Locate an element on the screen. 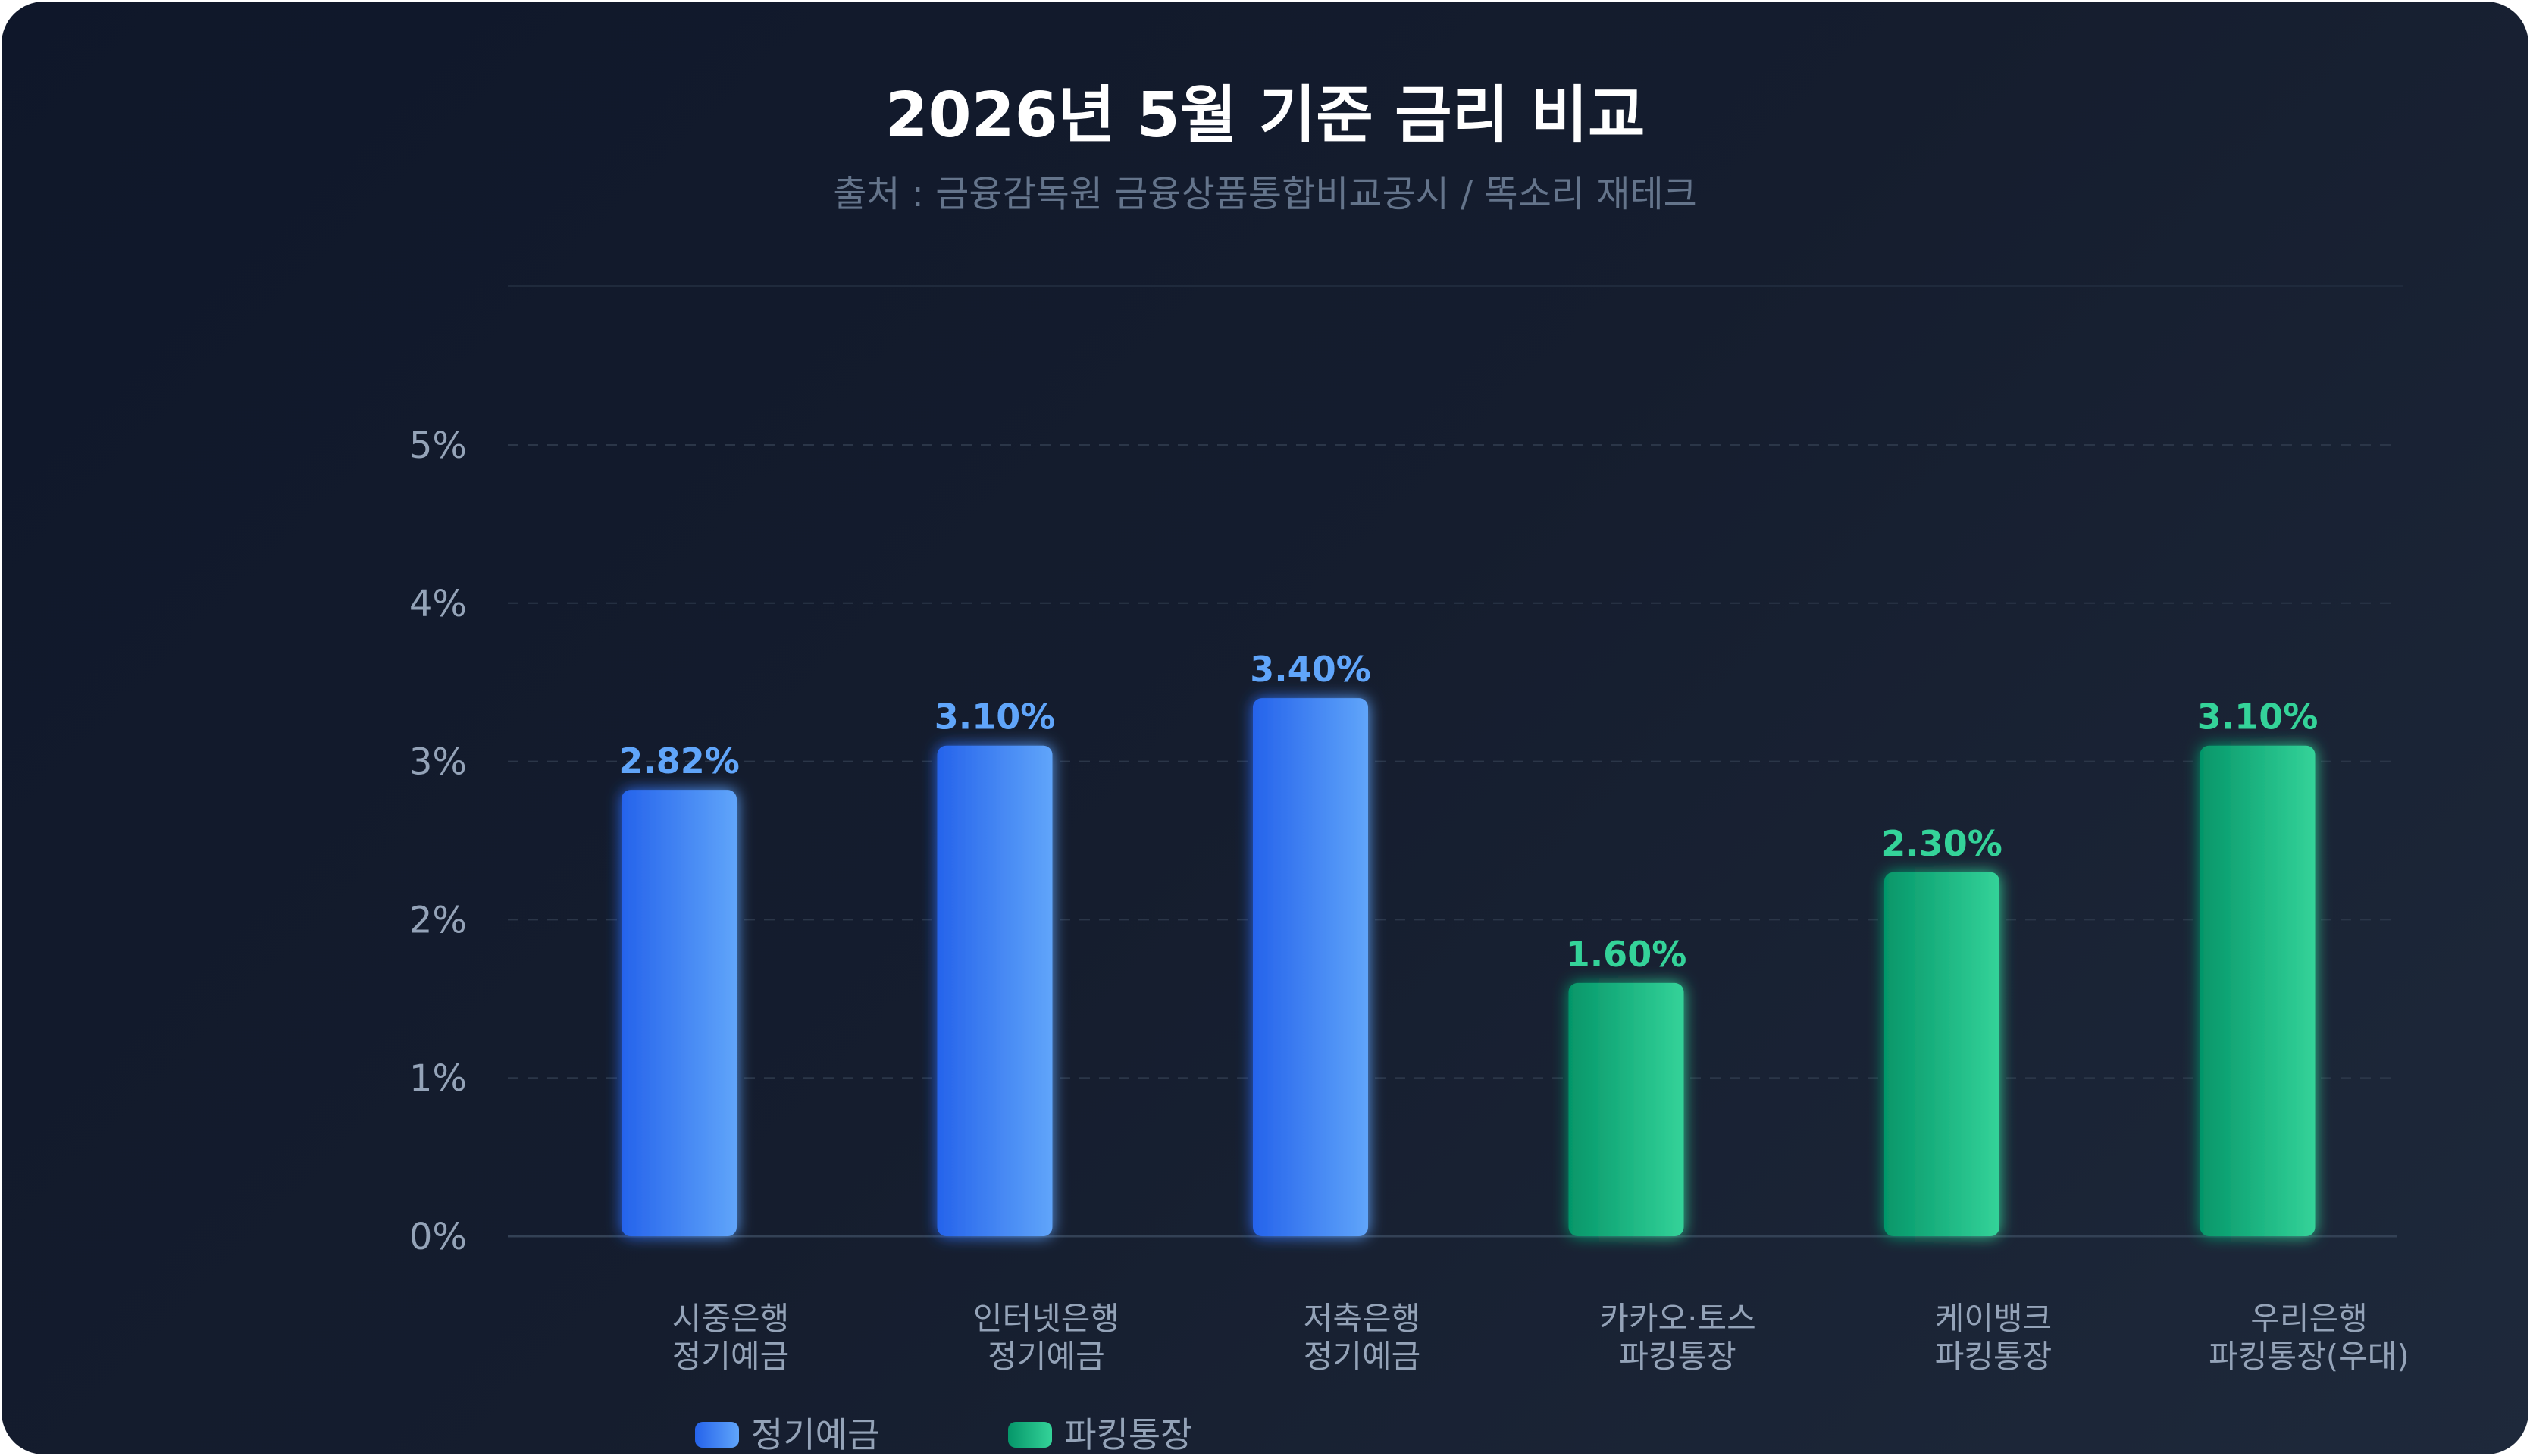 This screenshot has height=1456, width=2530. x-tick-label: 시중은행 is located at coordinates (731, 1318).